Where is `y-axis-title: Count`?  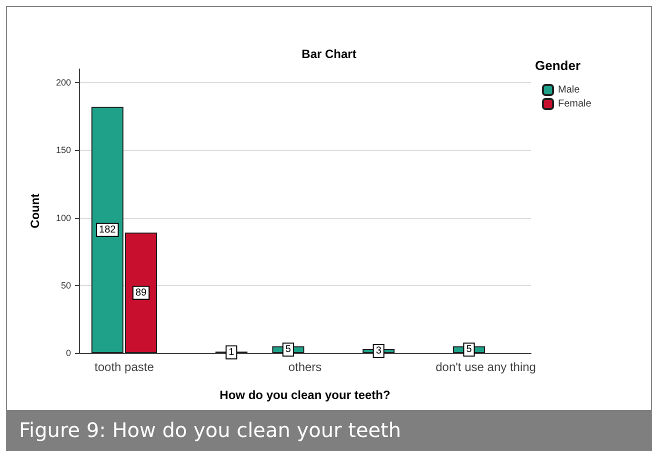
y-axis-title: Count is located at coordinates (35, 211).